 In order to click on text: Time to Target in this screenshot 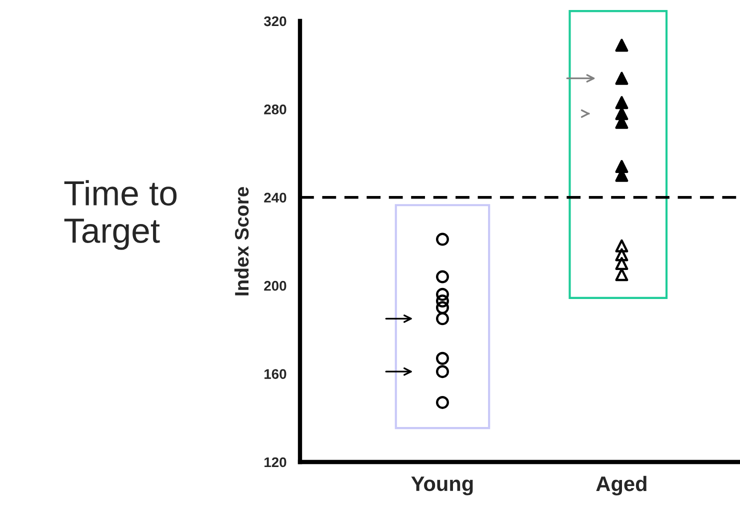, I will do `click(120, 215)`.